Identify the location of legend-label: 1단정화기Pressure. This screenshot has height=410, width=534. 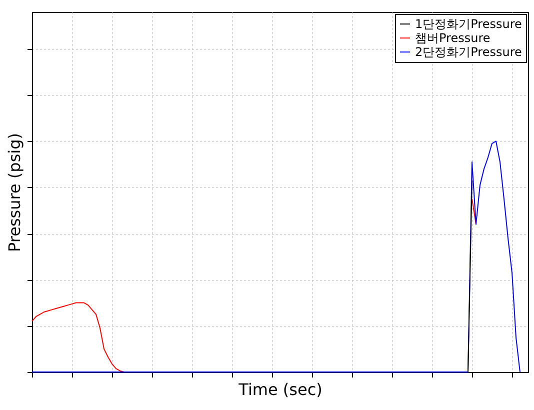
(468, 24).